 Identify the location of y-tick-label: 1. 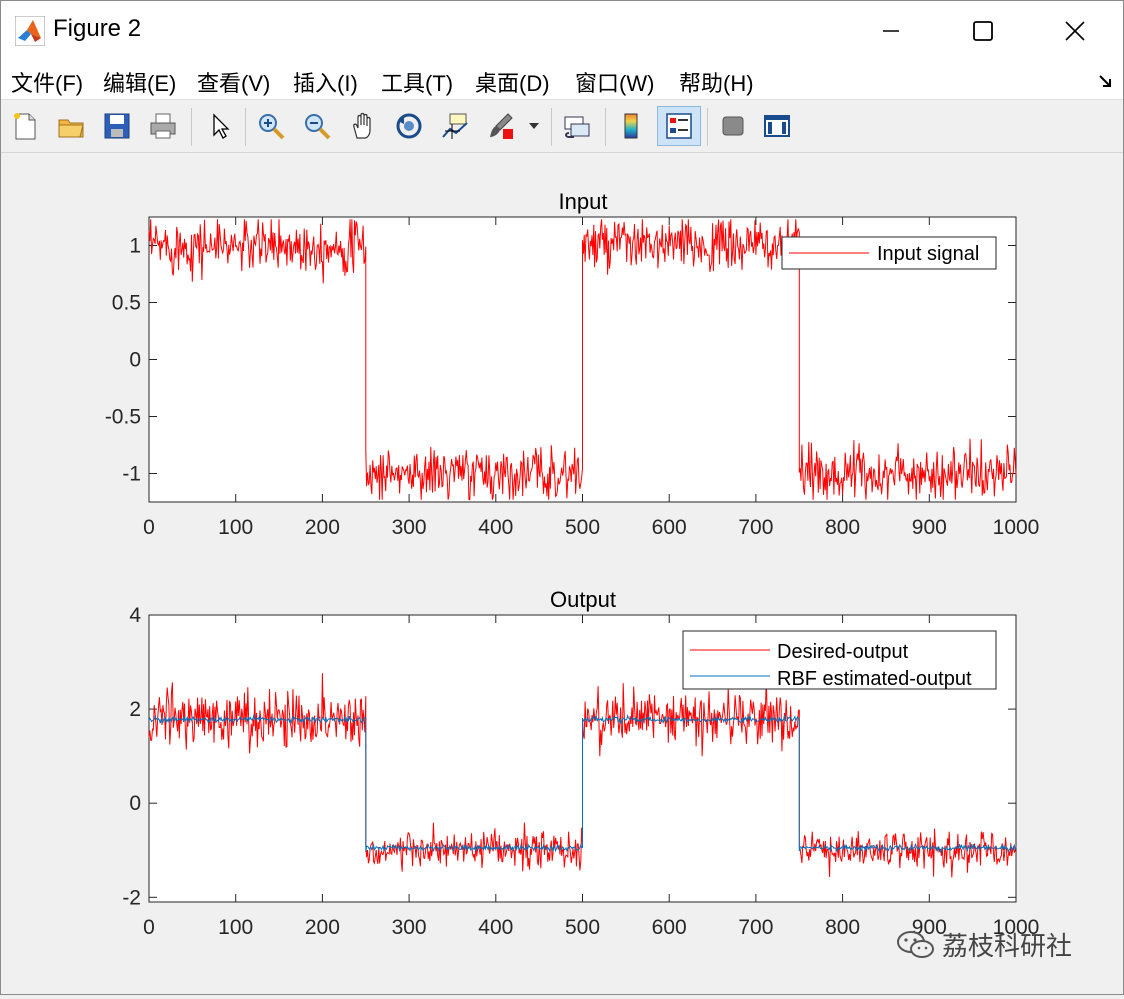
(135, 246).